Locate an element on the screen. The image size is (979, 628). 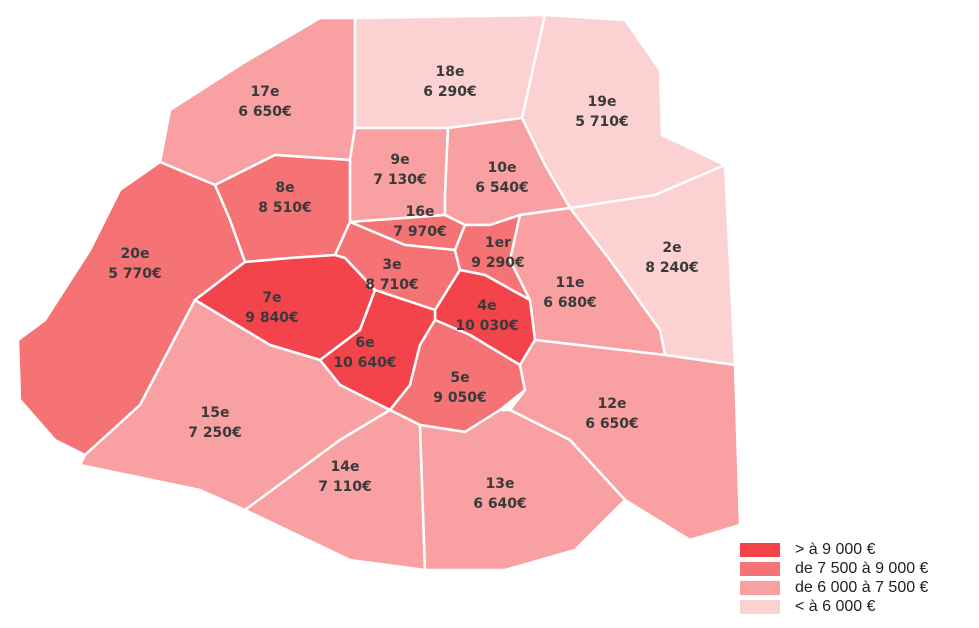
district-name: 18e is located at coordinates (450, 72).